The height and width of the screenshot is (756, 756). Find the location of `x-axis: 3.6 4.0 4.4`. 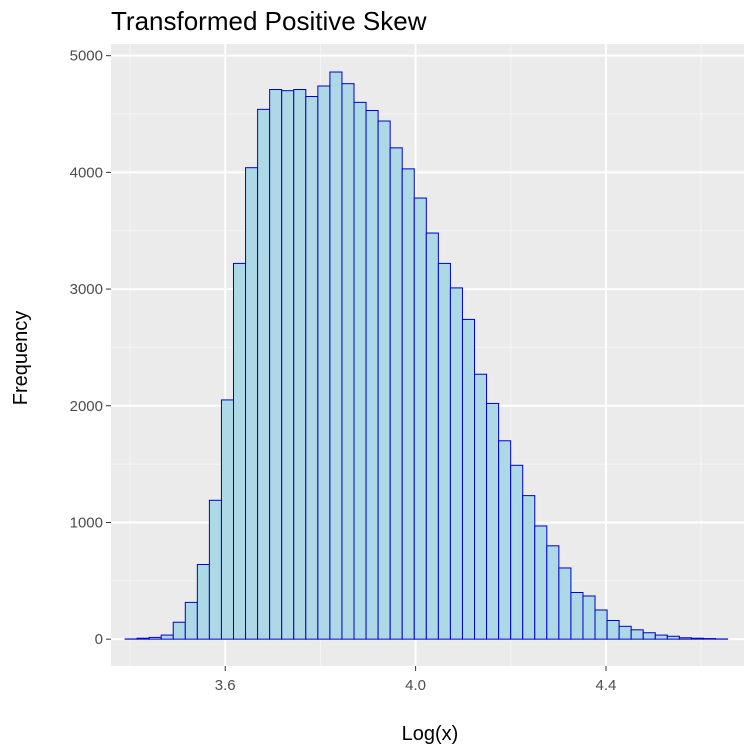

x-axis: 3.6 4.0 4.4 is located at coordinates (416, 680).